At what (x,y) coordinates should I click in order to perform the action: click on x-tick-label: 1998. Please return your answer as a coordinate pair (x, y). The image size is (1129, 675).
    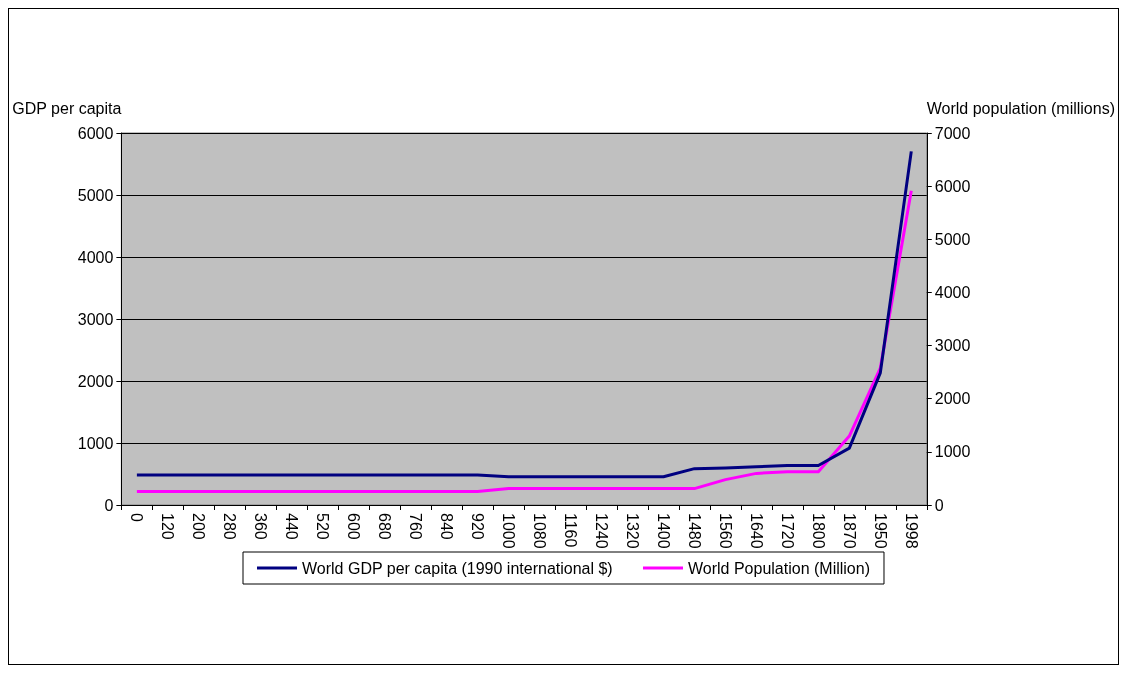
    Looking at the image, I should click on (911, 531).